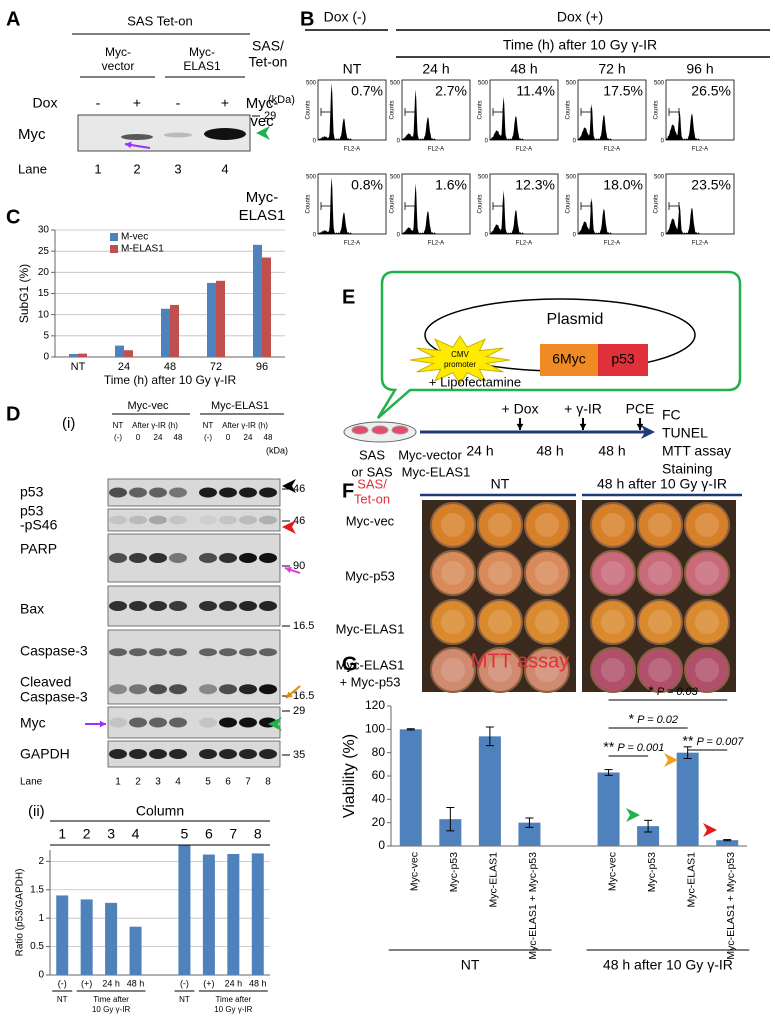 The image size is (775, 1020). I want to click on condition: 0, so click(138, 437).